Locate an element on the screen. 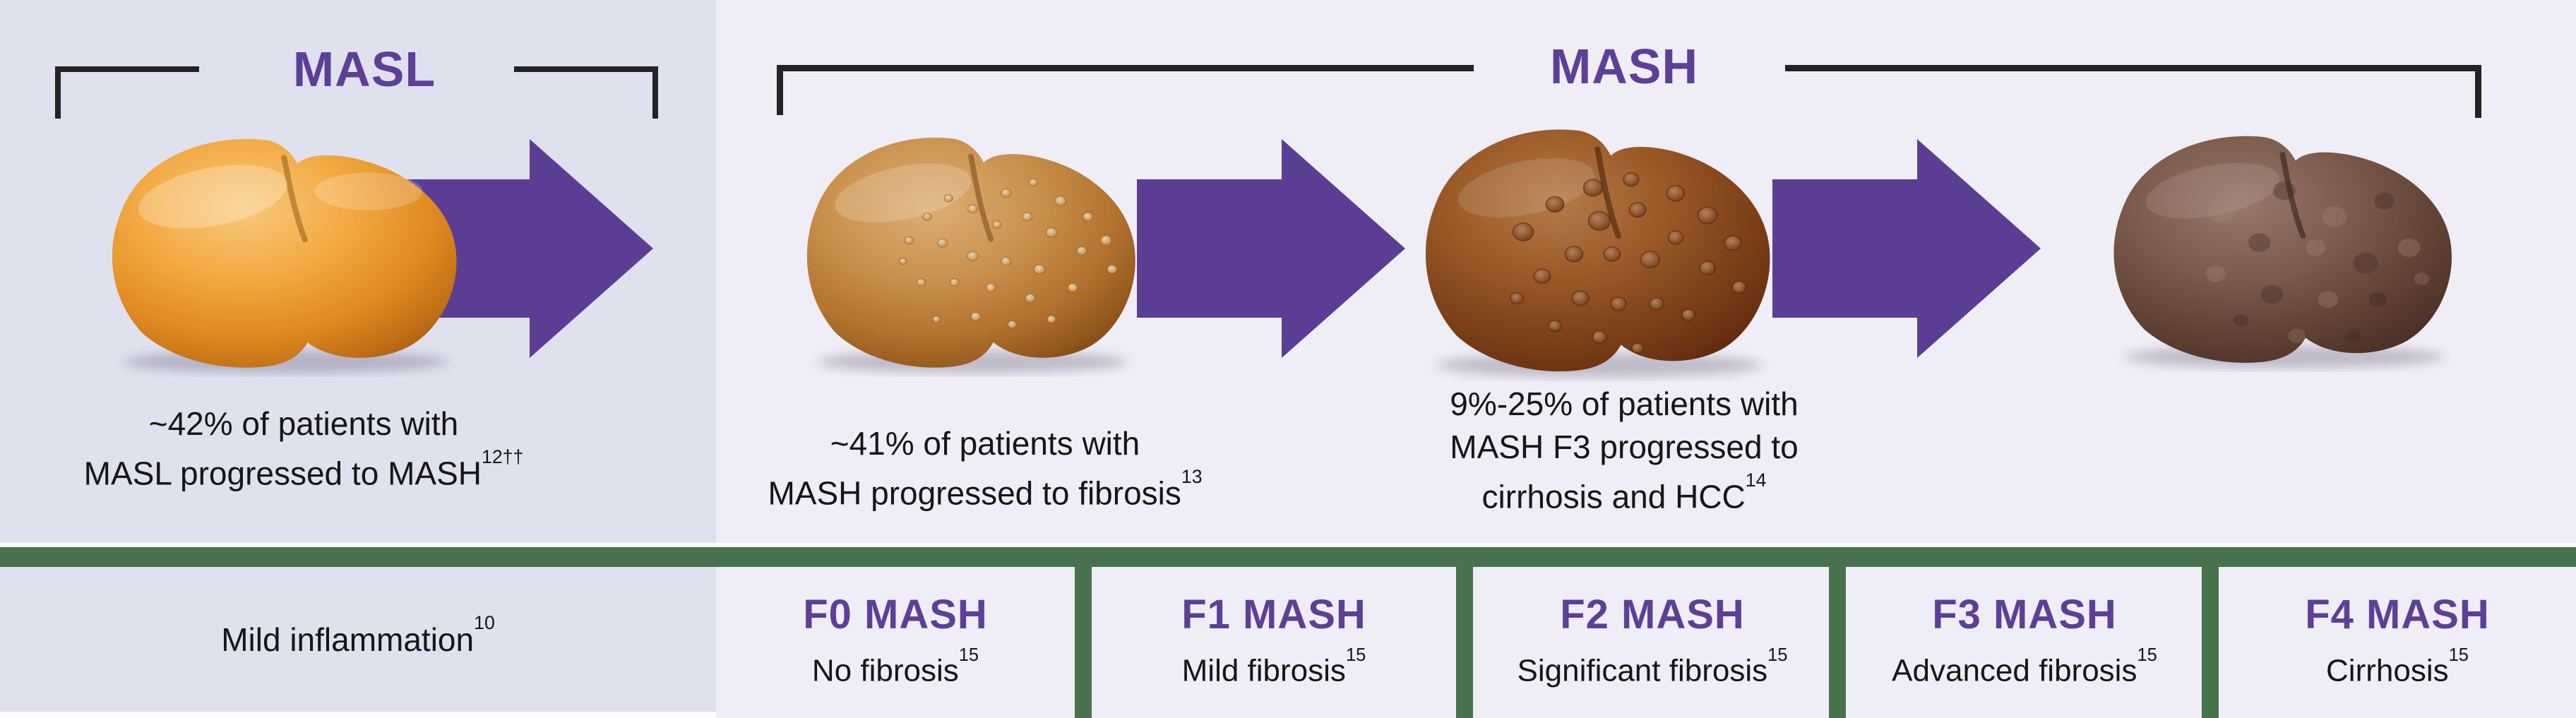  stage-cell-mild-inflammation: Mild inflammation10 is located at coordinates (358, 639).